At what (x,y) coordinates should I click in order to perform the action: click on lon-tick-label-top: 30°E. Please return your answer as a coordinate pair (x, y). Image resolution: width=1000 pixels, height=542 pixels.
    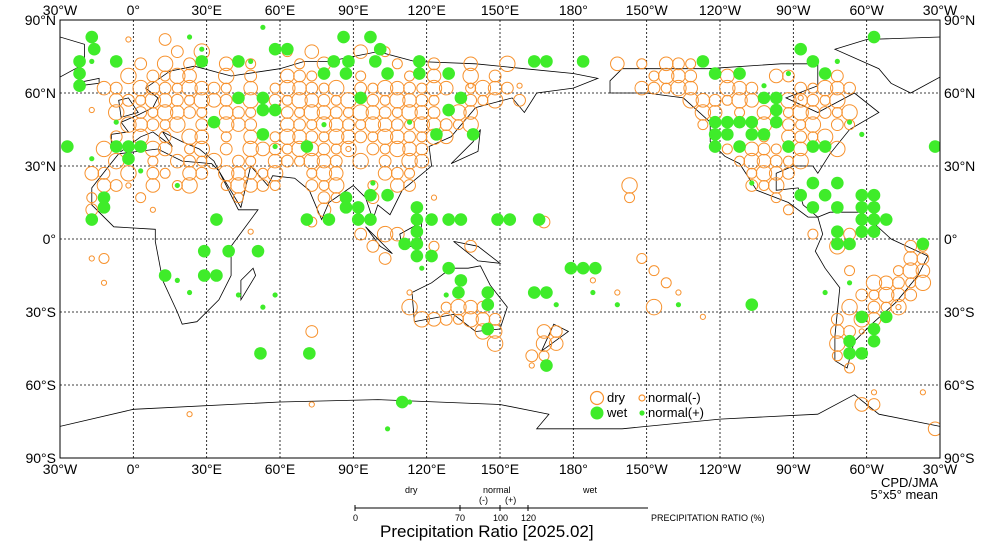
    Looking at the image, I should click on (206, 10).